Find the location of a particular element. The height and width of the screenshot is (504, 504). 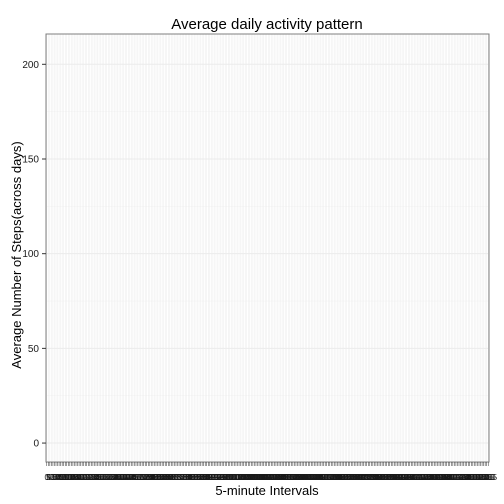

x-tick-label: 630 is located at coordinates (167, 477).